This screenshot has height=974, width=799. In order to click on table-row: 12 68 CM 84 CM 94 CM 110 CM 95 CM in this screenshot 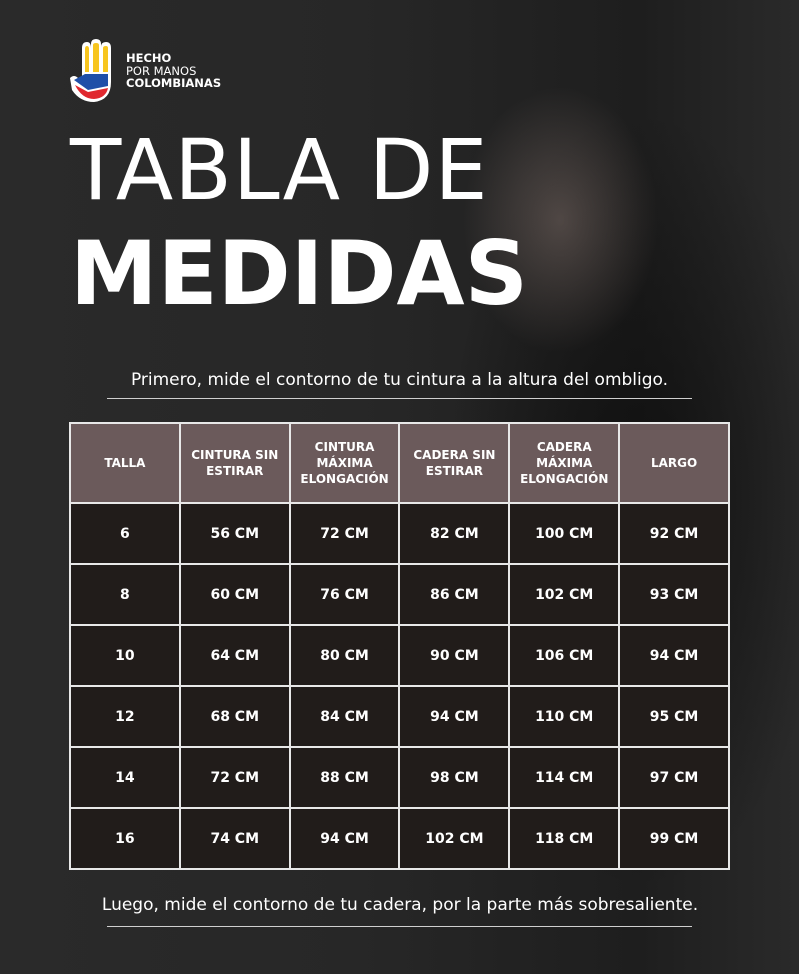, I will do `click(399, 716)`.